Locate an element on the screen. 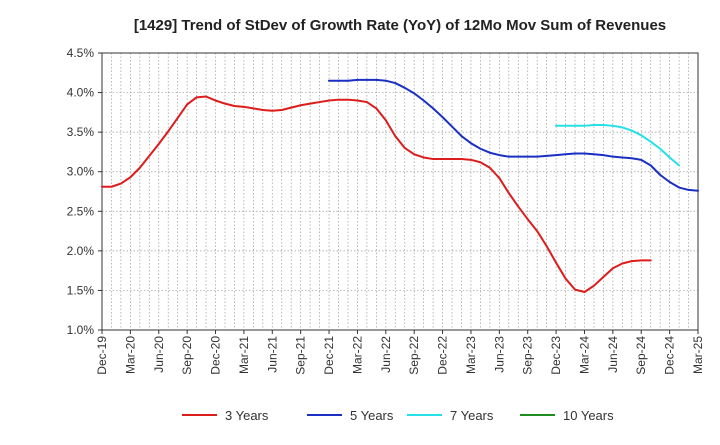 The height and width of the screenshot is (445, 720). series-line is located at coordinates (513, 135).